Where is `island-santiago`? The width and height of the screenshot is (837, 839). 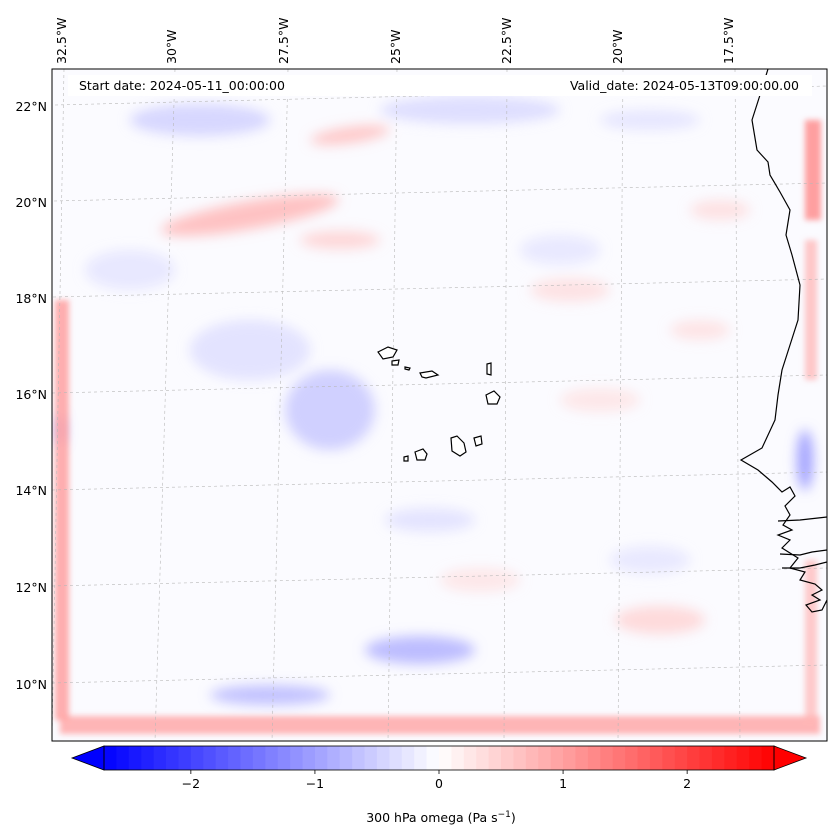 island-santiago is located at coordinates (458, 446).